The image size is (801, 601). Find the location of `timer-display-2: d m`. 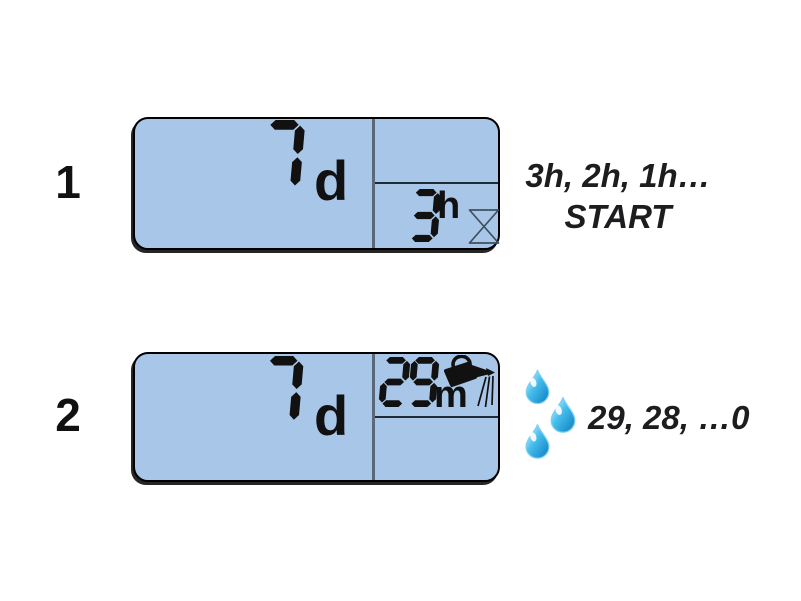

timer-display-2: d m is located at coordinates (316, 417).